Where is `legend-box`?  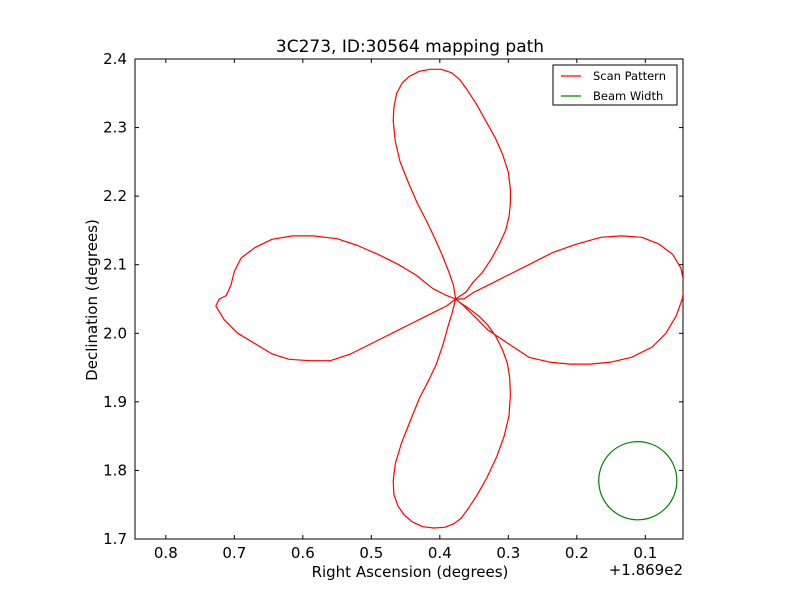
legend-box is located at coordinates (615, 85).